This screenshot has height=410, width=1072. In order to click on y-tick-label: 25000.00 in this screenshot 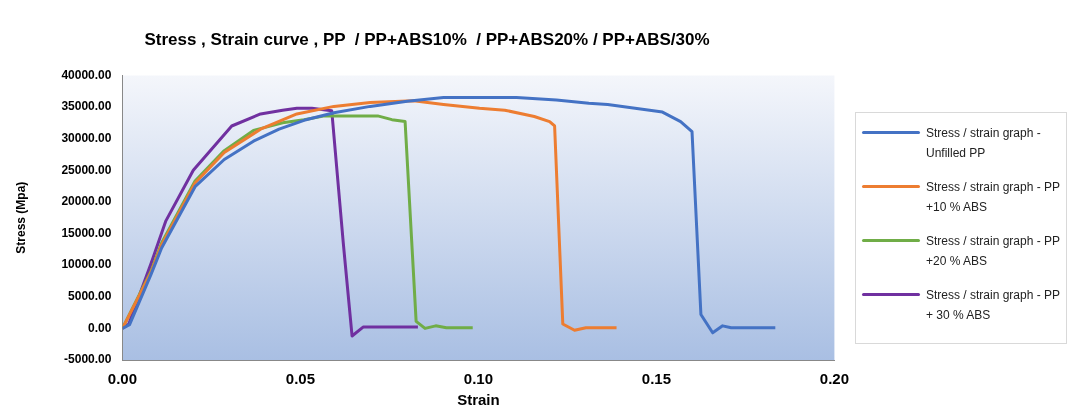, I will do `click(86, 169)`.